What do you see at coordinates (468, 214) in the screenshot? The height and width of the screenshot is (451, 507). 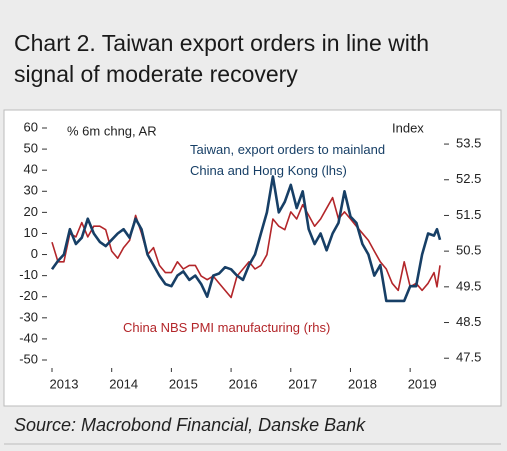 I see `y2-tick-label: 51.5` at bounding box center [468, 214].